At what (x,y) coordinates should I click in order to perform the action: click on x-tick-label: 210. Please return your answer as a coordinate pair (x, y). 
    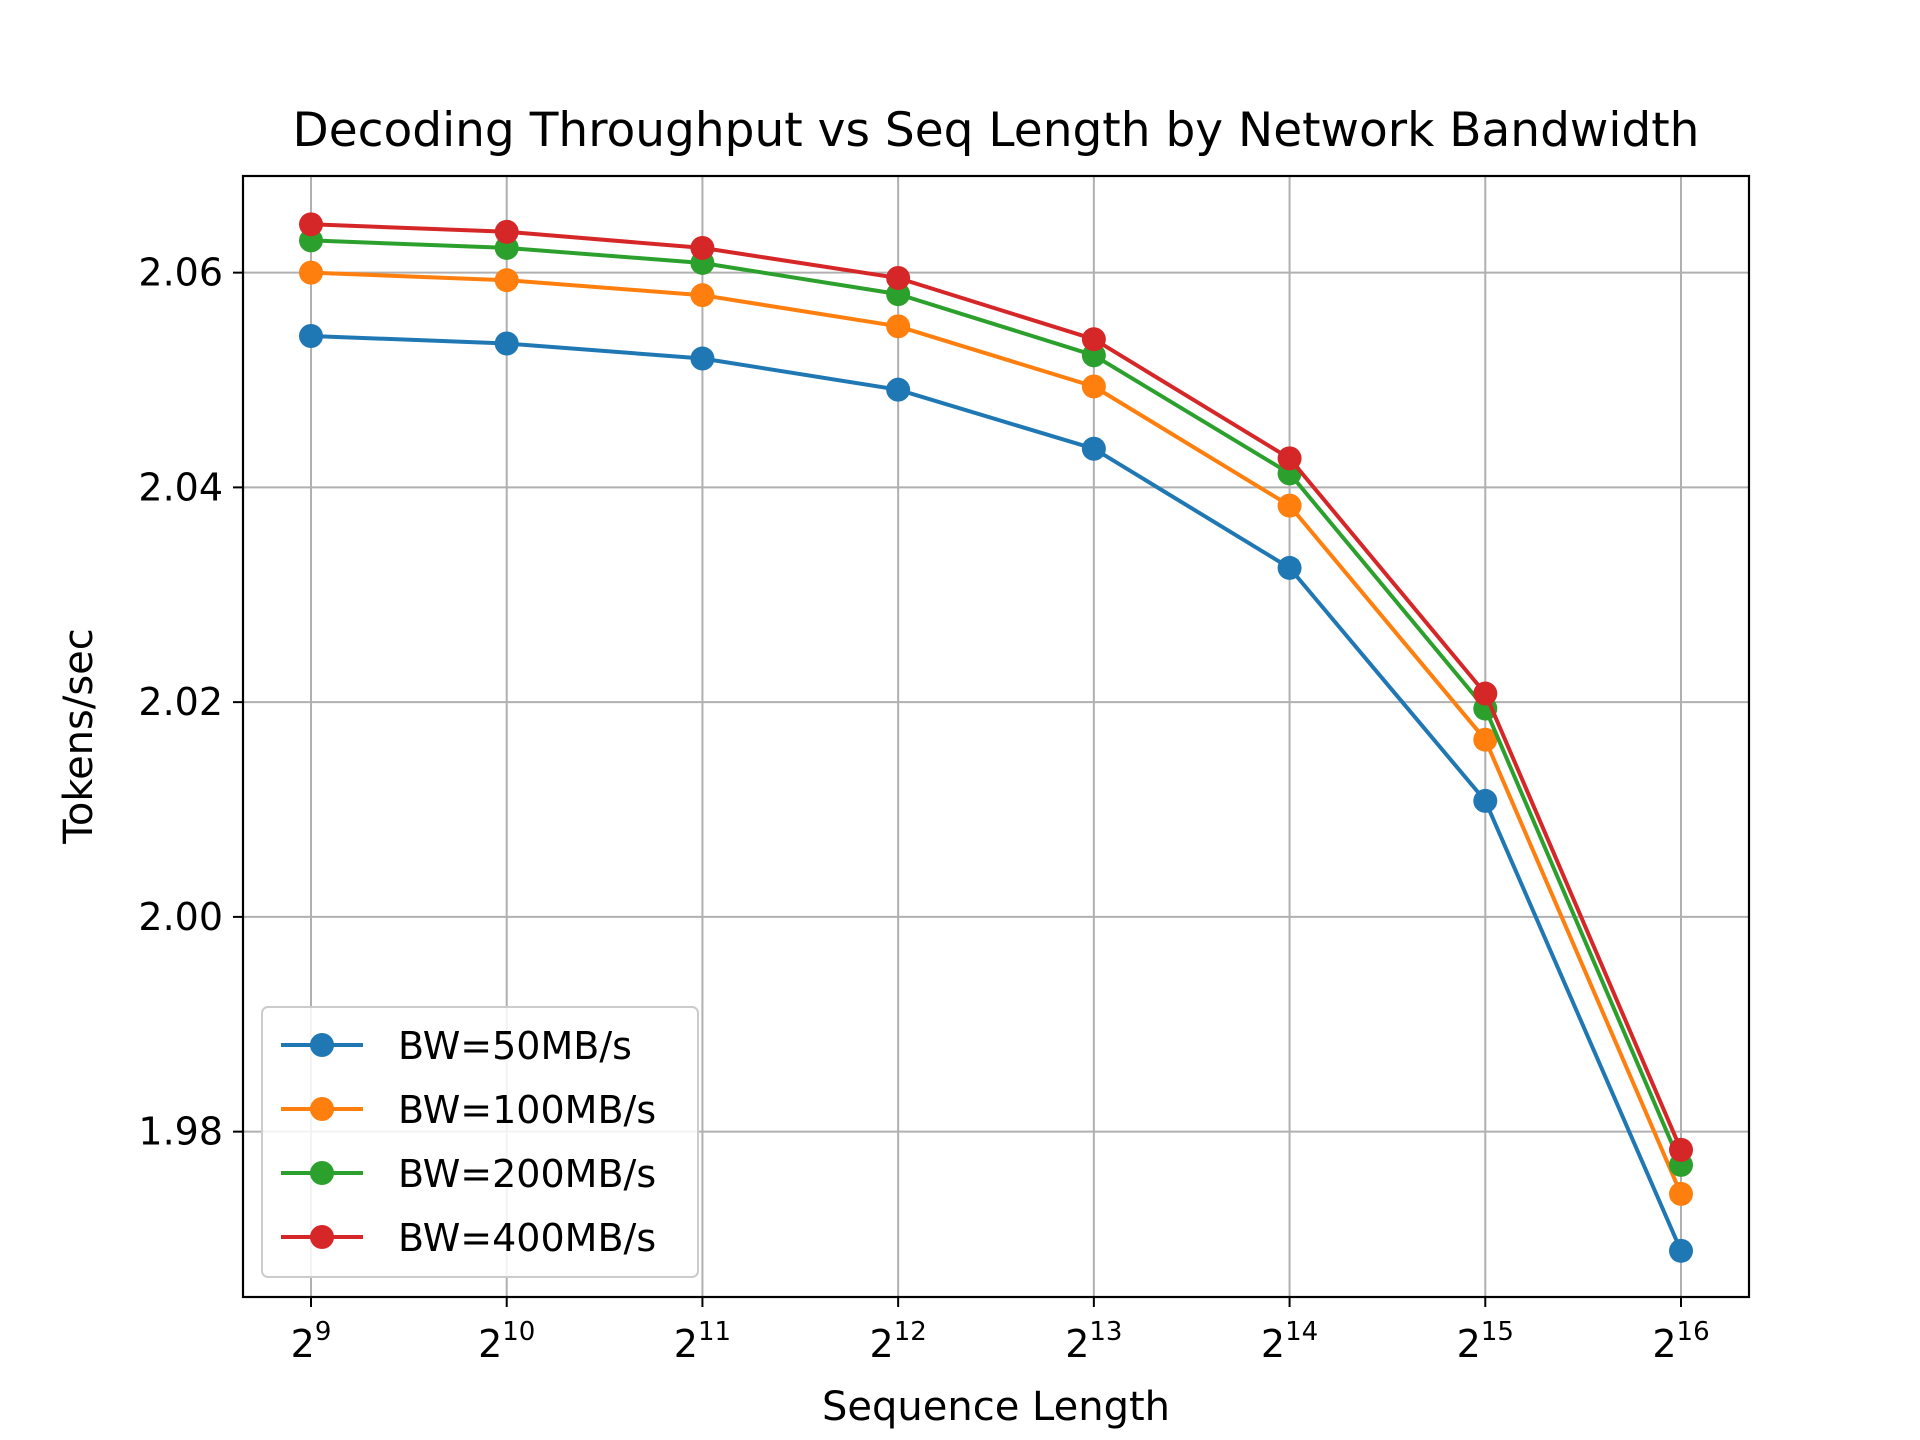
    Looking at the image, I should click on (506, 1341).